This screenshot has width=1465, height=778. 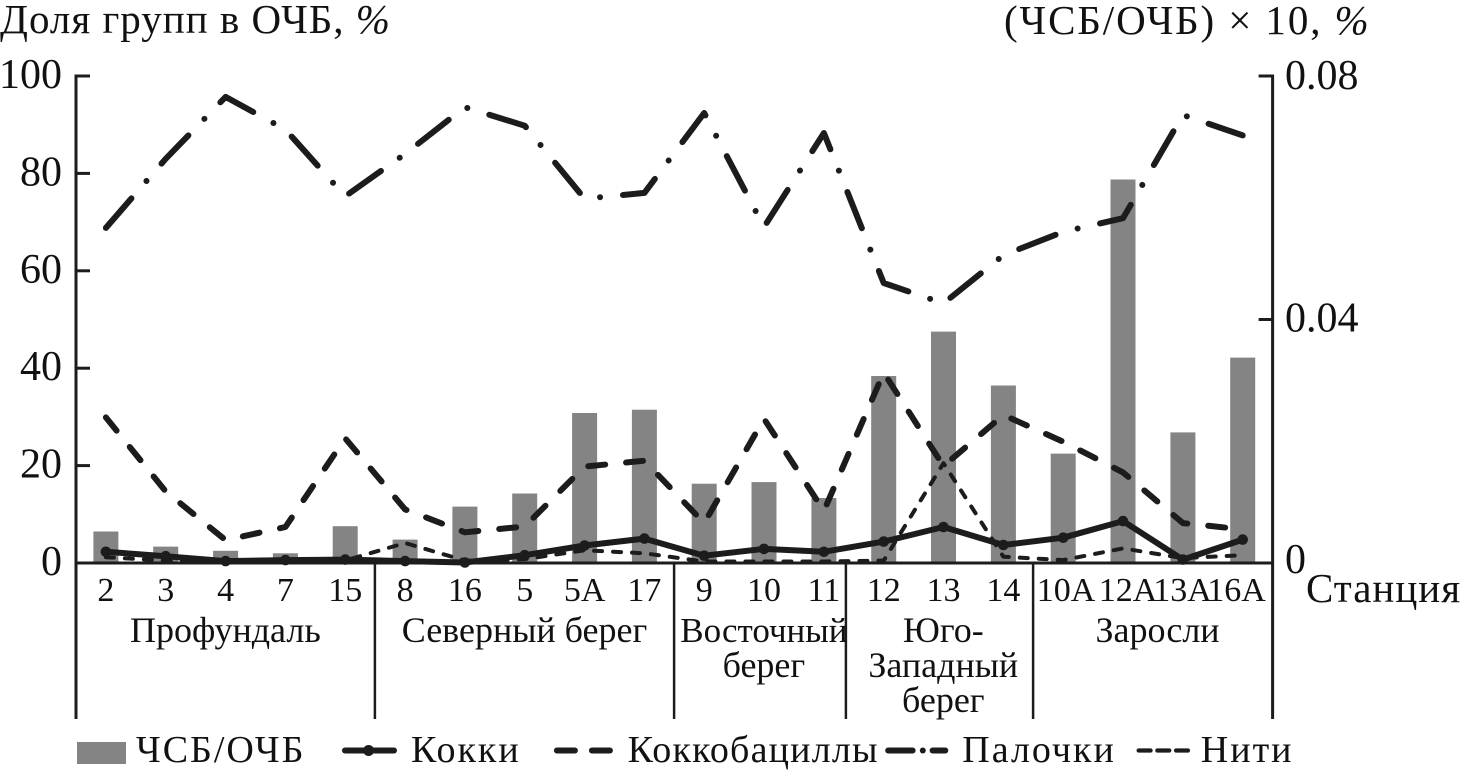 What do you see at coordinates (41, 465) in the screenshot?
I see `svg-text: 20` at bounding box center [41, 465].